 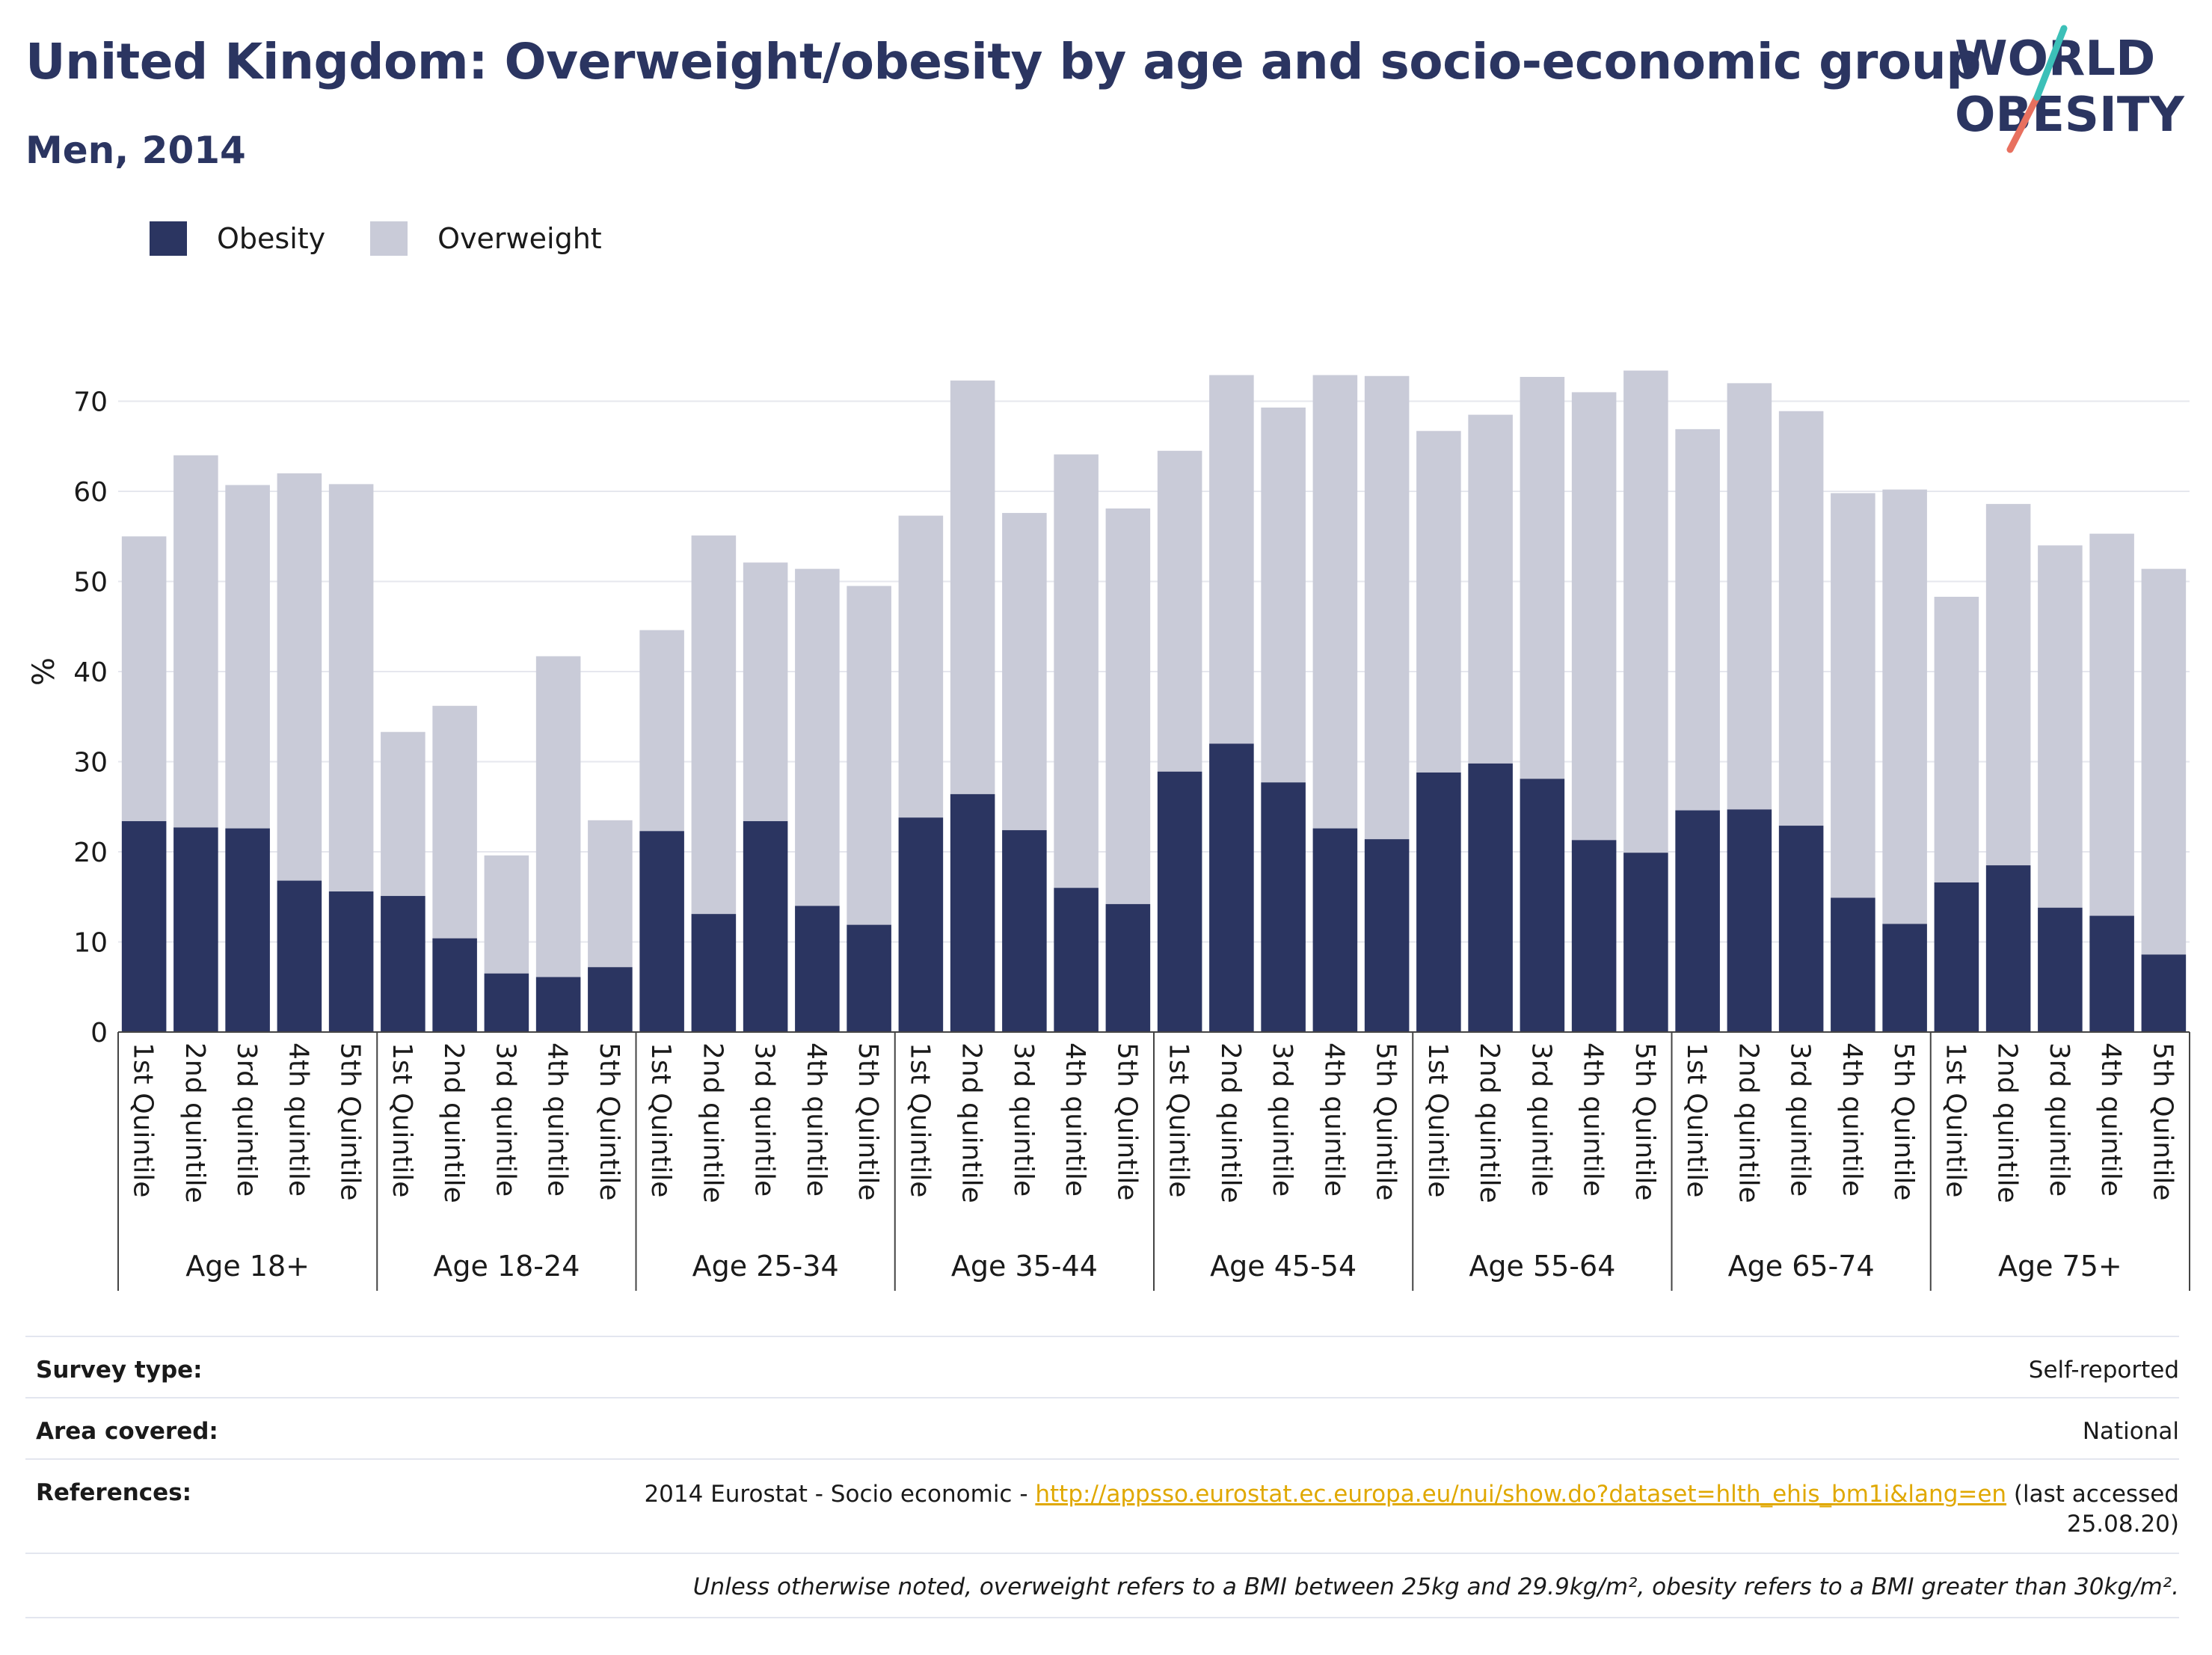 I want to click on legend-swatch-overweight, so click(x=389, y=238).